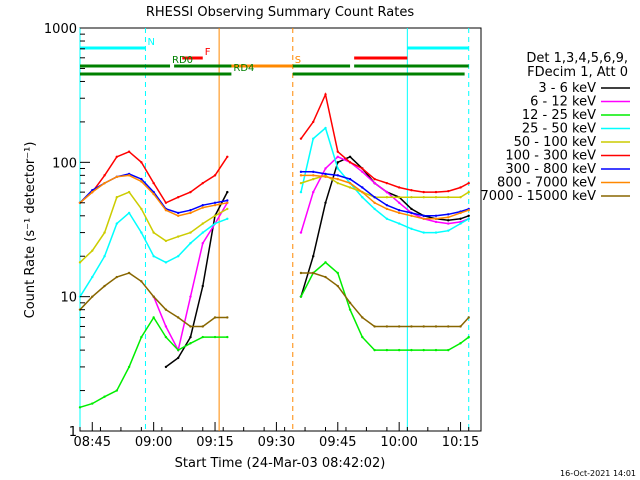 The height and width of the screenshot is (480, 640). I want to click on legend-label-7: 800 - 7000 keV, so click(546, 183).